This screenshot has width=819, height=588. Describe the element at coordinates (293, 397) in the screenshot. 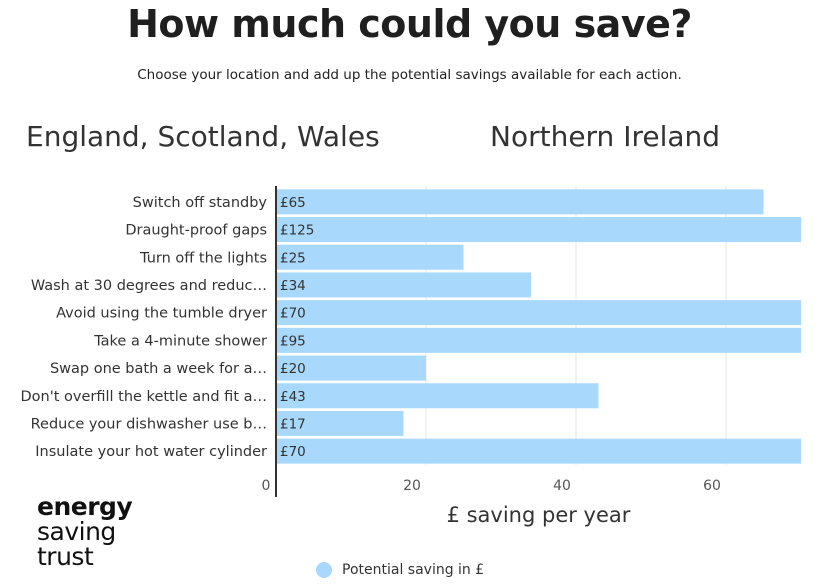

I see `data-label: £43` at that location.